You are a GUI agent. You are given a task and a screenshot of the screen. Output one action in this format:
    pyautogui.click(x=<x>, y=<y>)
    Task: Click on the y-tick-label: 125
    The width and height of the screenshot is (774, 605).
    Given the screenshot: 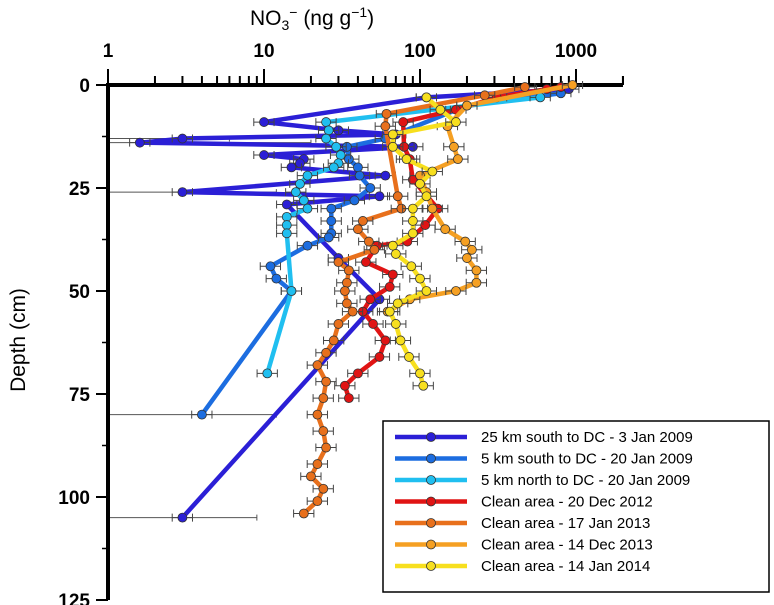 What is the action you would take?
    pyautogui.click(x=74, y=598)
    